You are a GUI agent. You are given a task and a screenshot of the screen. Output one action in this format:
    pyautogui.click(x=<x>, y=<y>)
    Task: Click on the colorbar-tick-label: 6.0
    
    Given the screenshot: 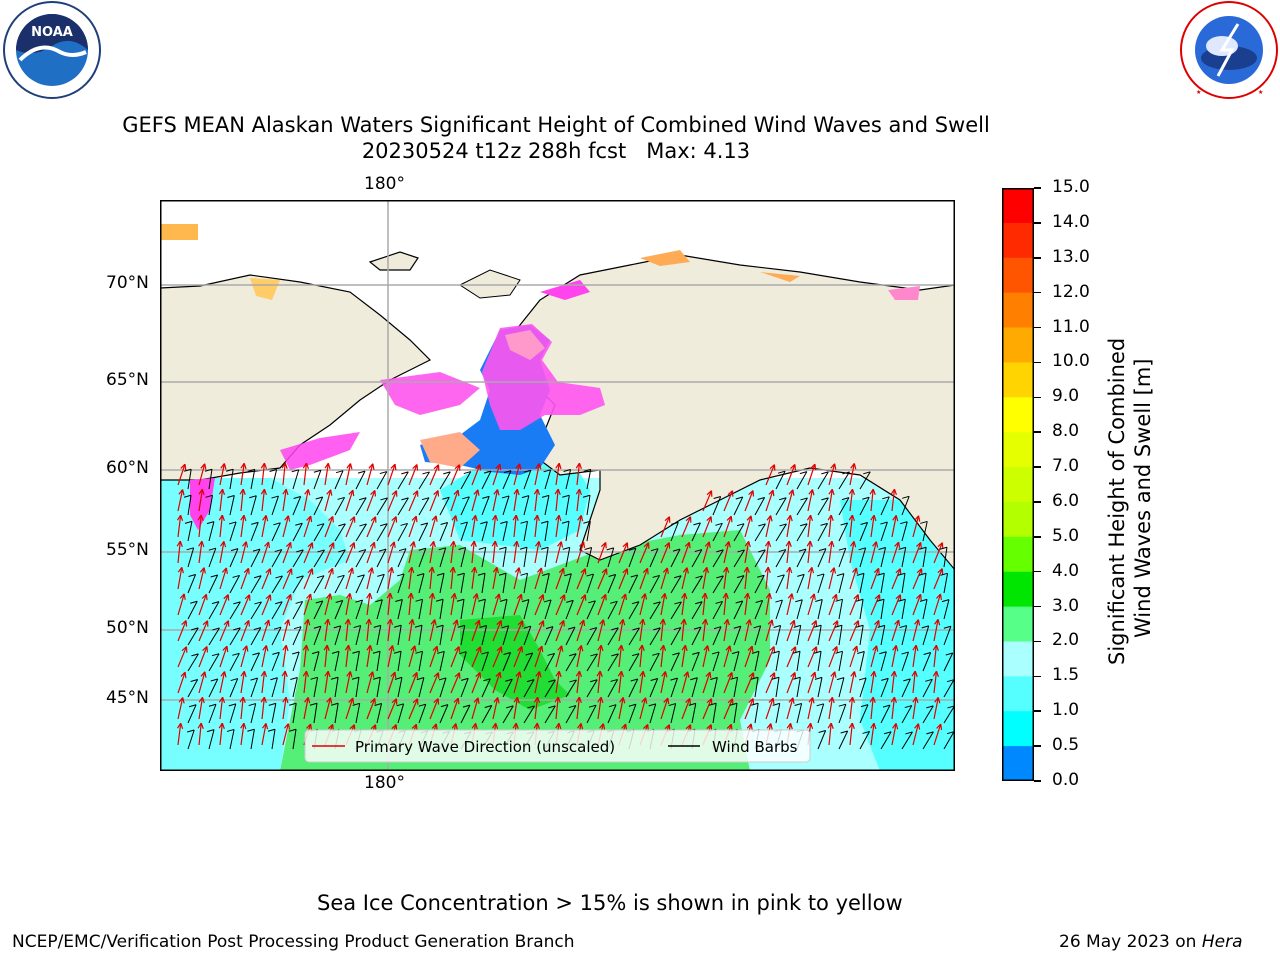 What is the action you would take?
    pyautogui.click(x=1066, y=500)
    